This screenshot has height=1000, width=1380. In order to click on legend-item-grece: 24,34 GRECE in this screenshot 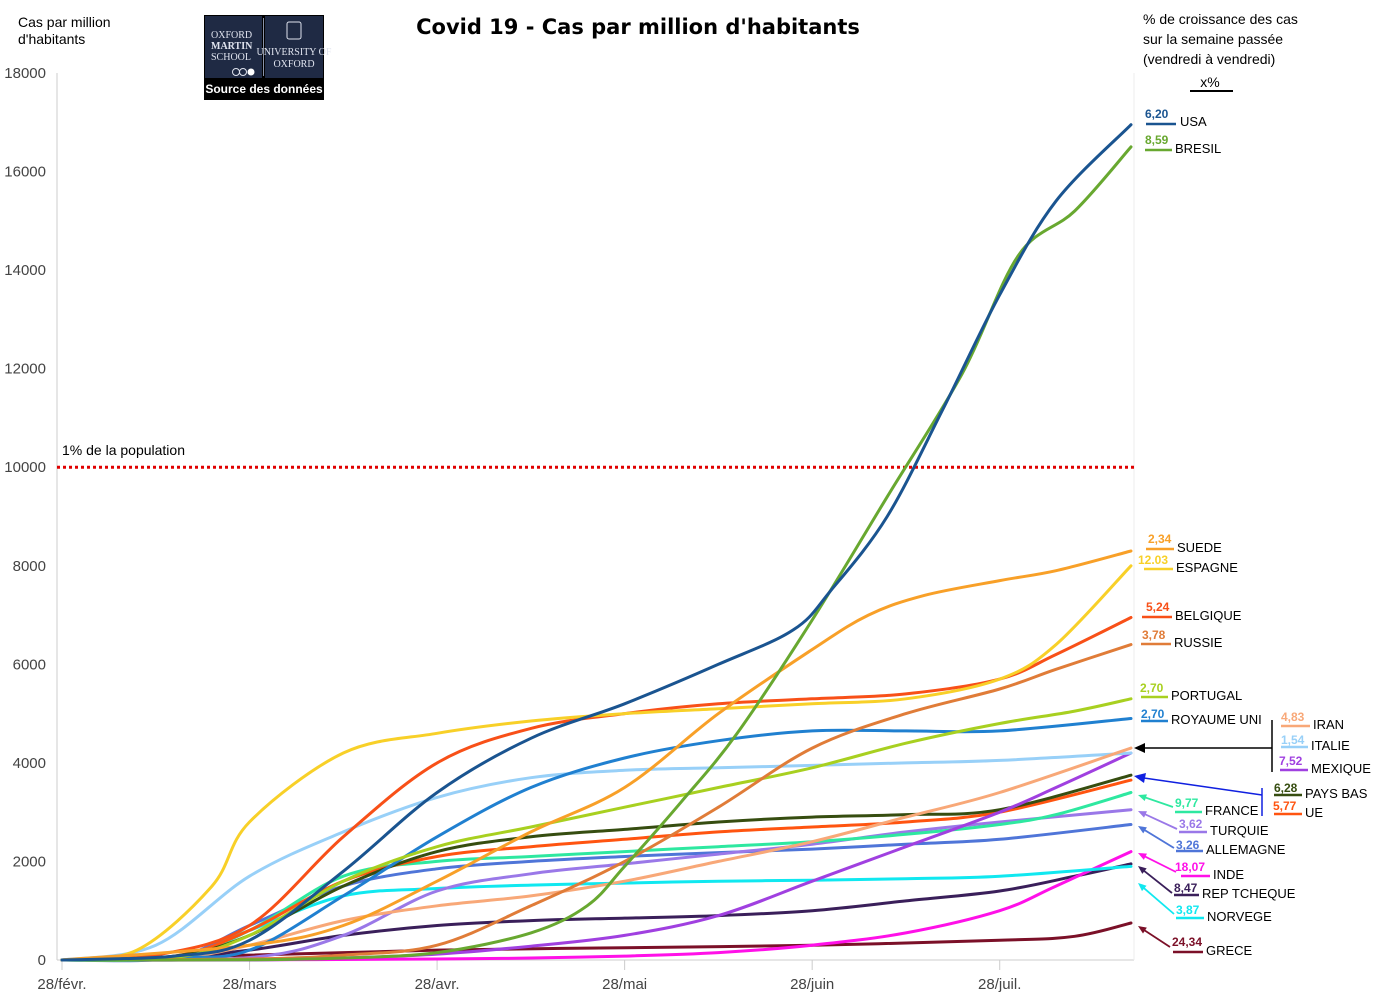, I will do `click(1195, 942)`.